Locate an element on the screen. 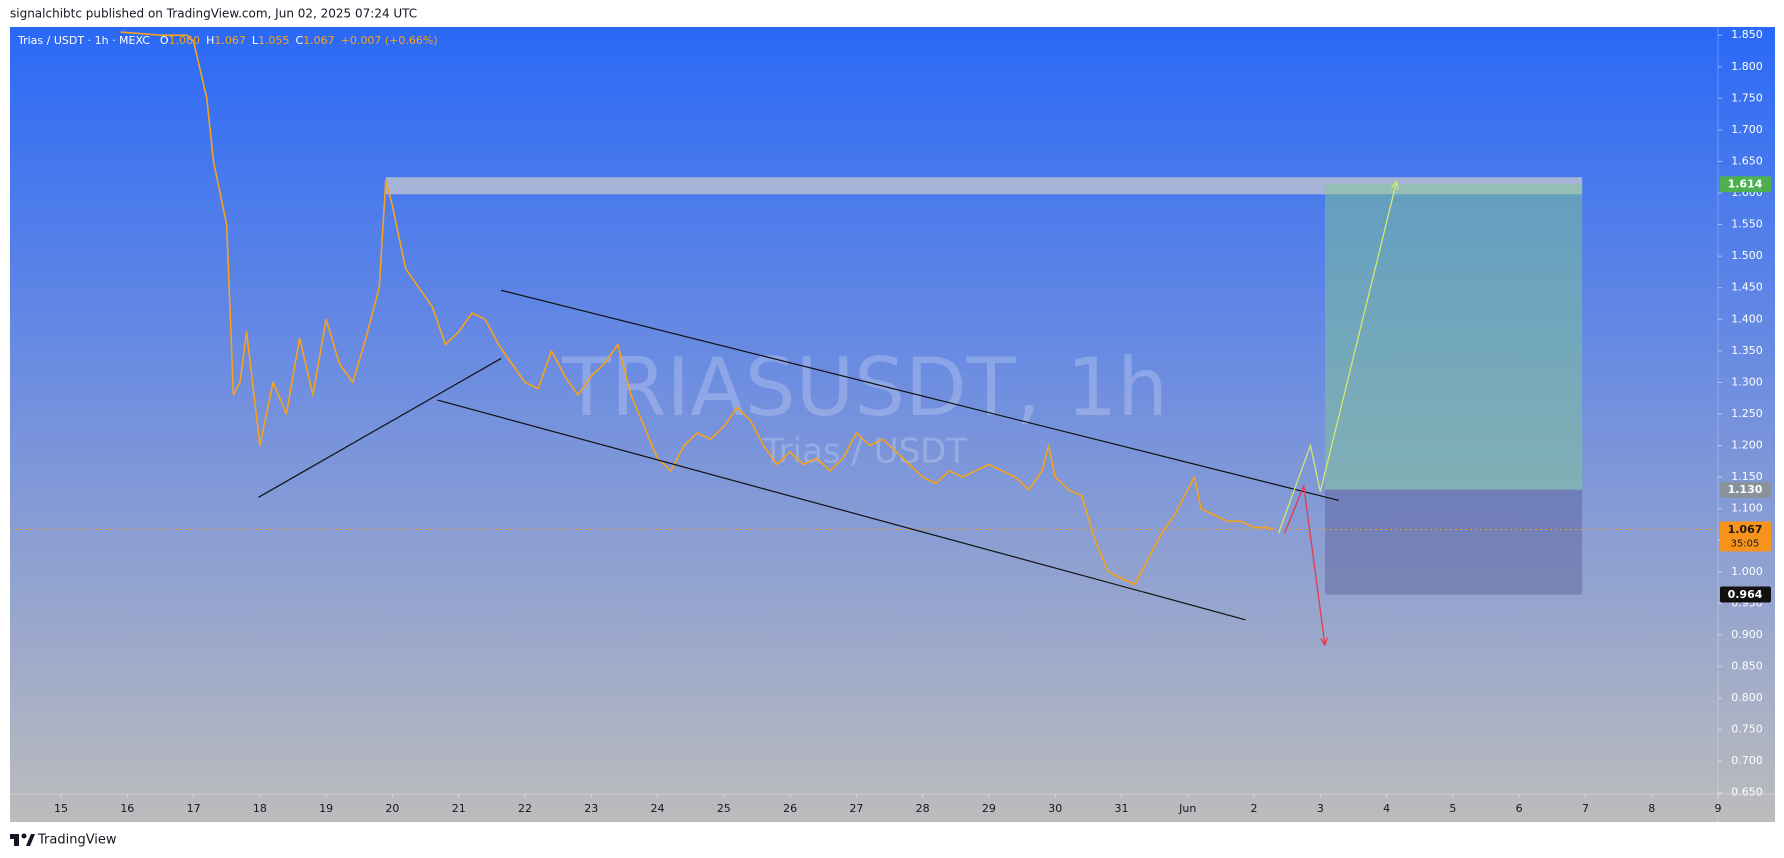  x-tick-label: 4 is located at coordinates (1386, 808).